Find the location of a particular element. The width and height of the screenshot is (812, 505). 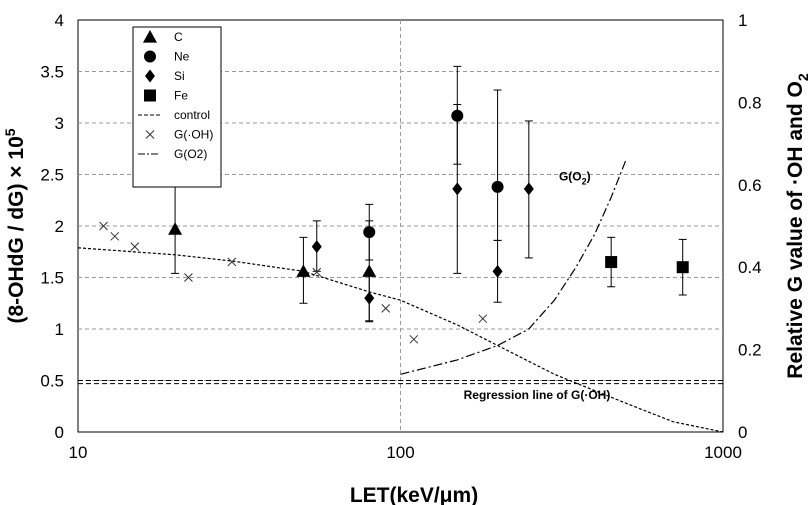

legend-label: C is located at coordinates (178, 37).